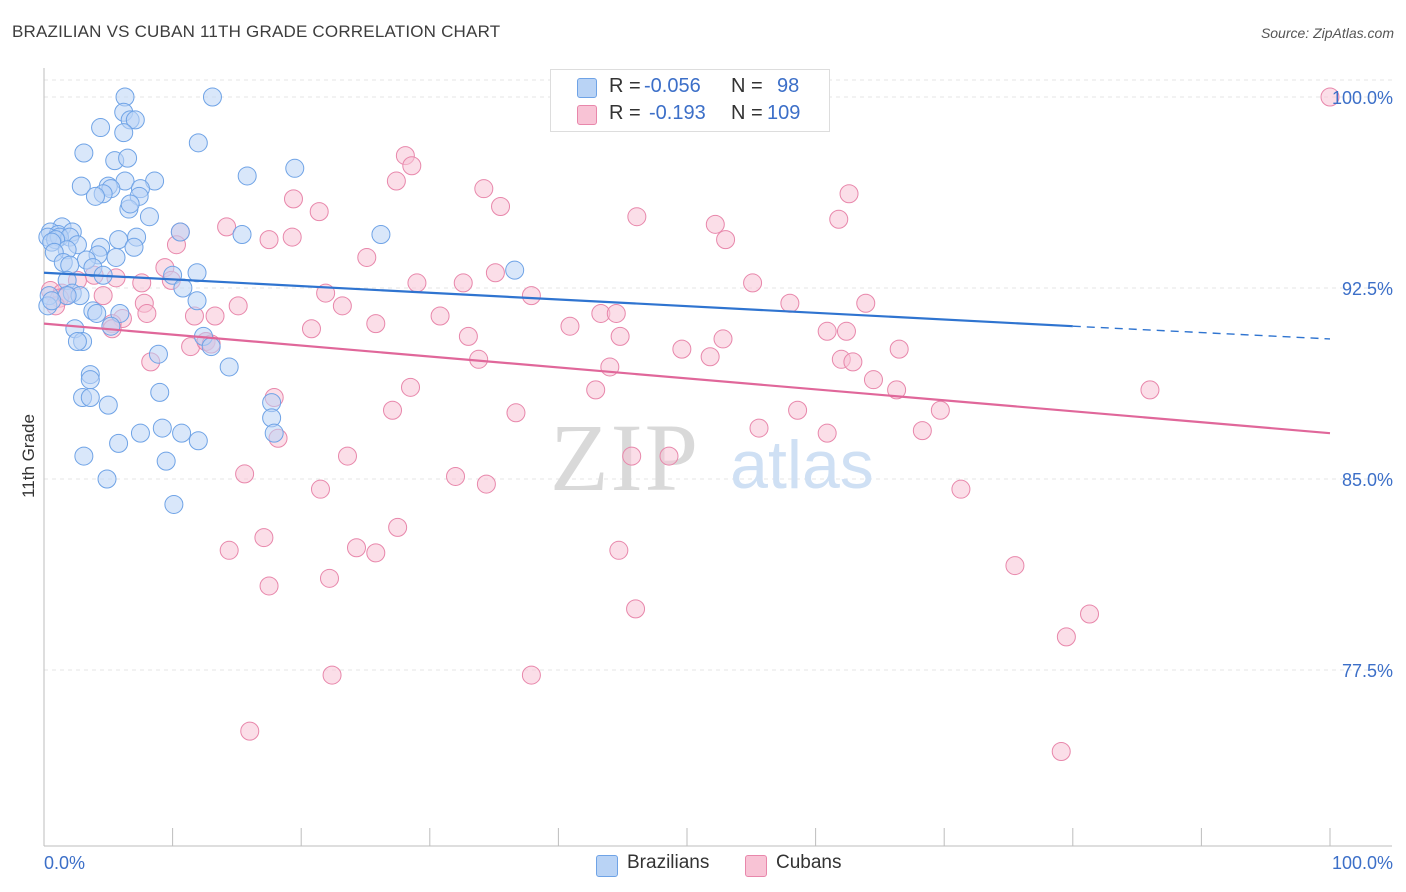 This screenshot has width=1406, height=892. What do you see at coordinates (1201, 332) in the screenshot?
I see `brazilians-trend-extension` at bounding box center [1201, 332].